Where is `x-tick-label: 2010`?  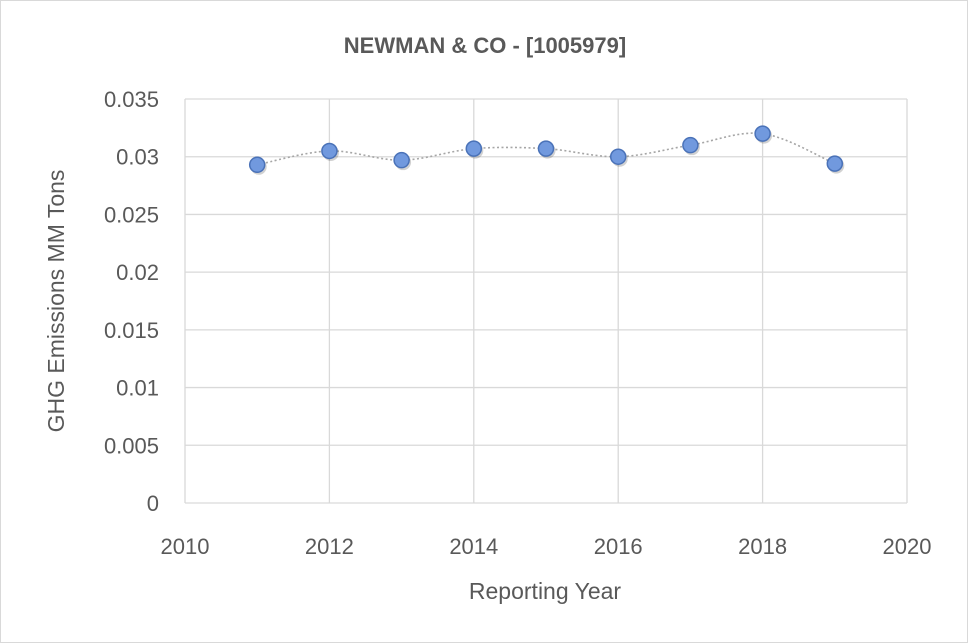 x-tick-label: 2010 is located at coordinates (185, 546).